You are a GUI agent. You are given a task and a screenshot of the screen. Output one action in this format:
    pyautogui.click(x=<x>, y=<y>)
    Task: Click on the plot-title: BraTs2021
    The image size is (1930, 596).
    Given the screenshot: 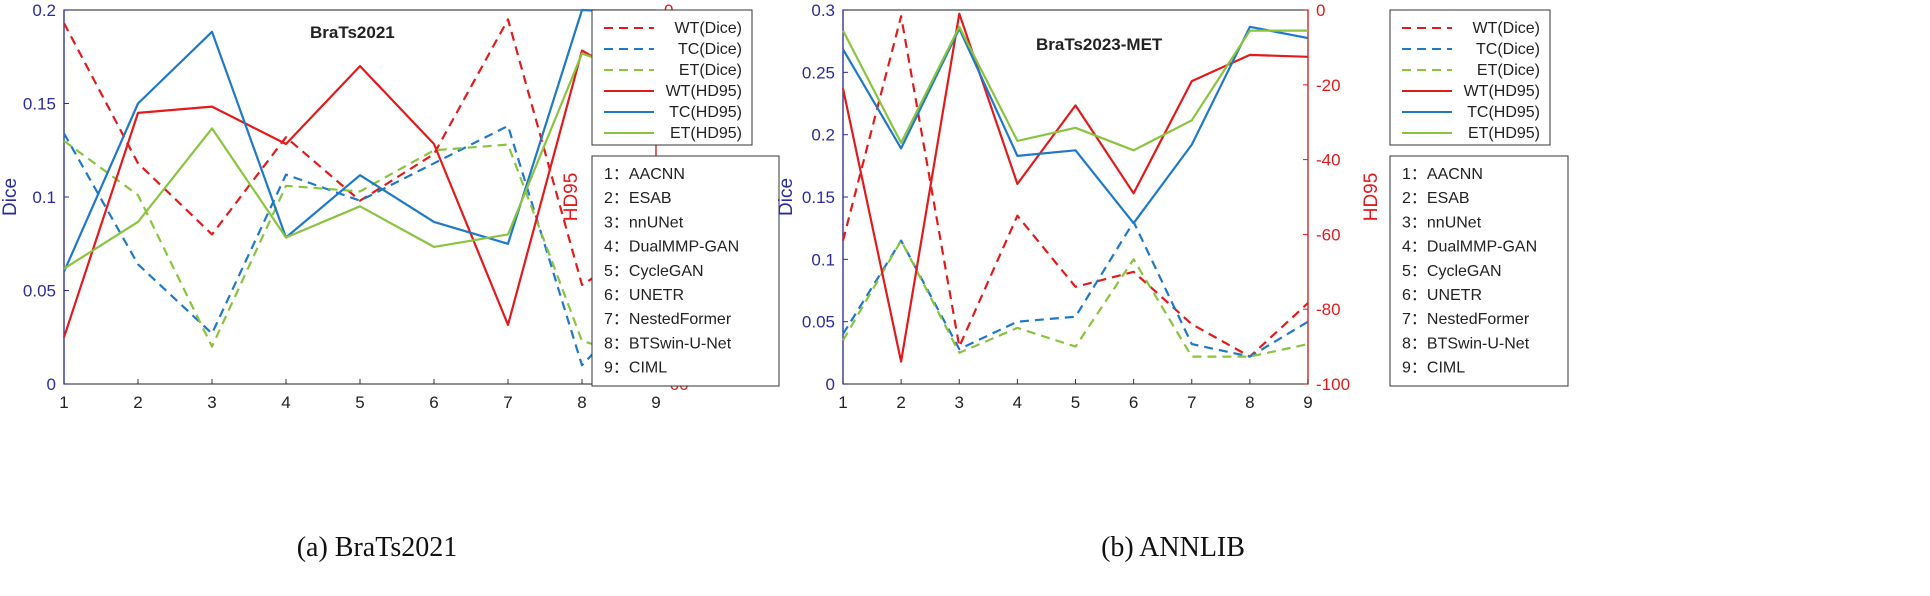 What is the action you would take?
    pyautogui.click(x=352, y=32)
    